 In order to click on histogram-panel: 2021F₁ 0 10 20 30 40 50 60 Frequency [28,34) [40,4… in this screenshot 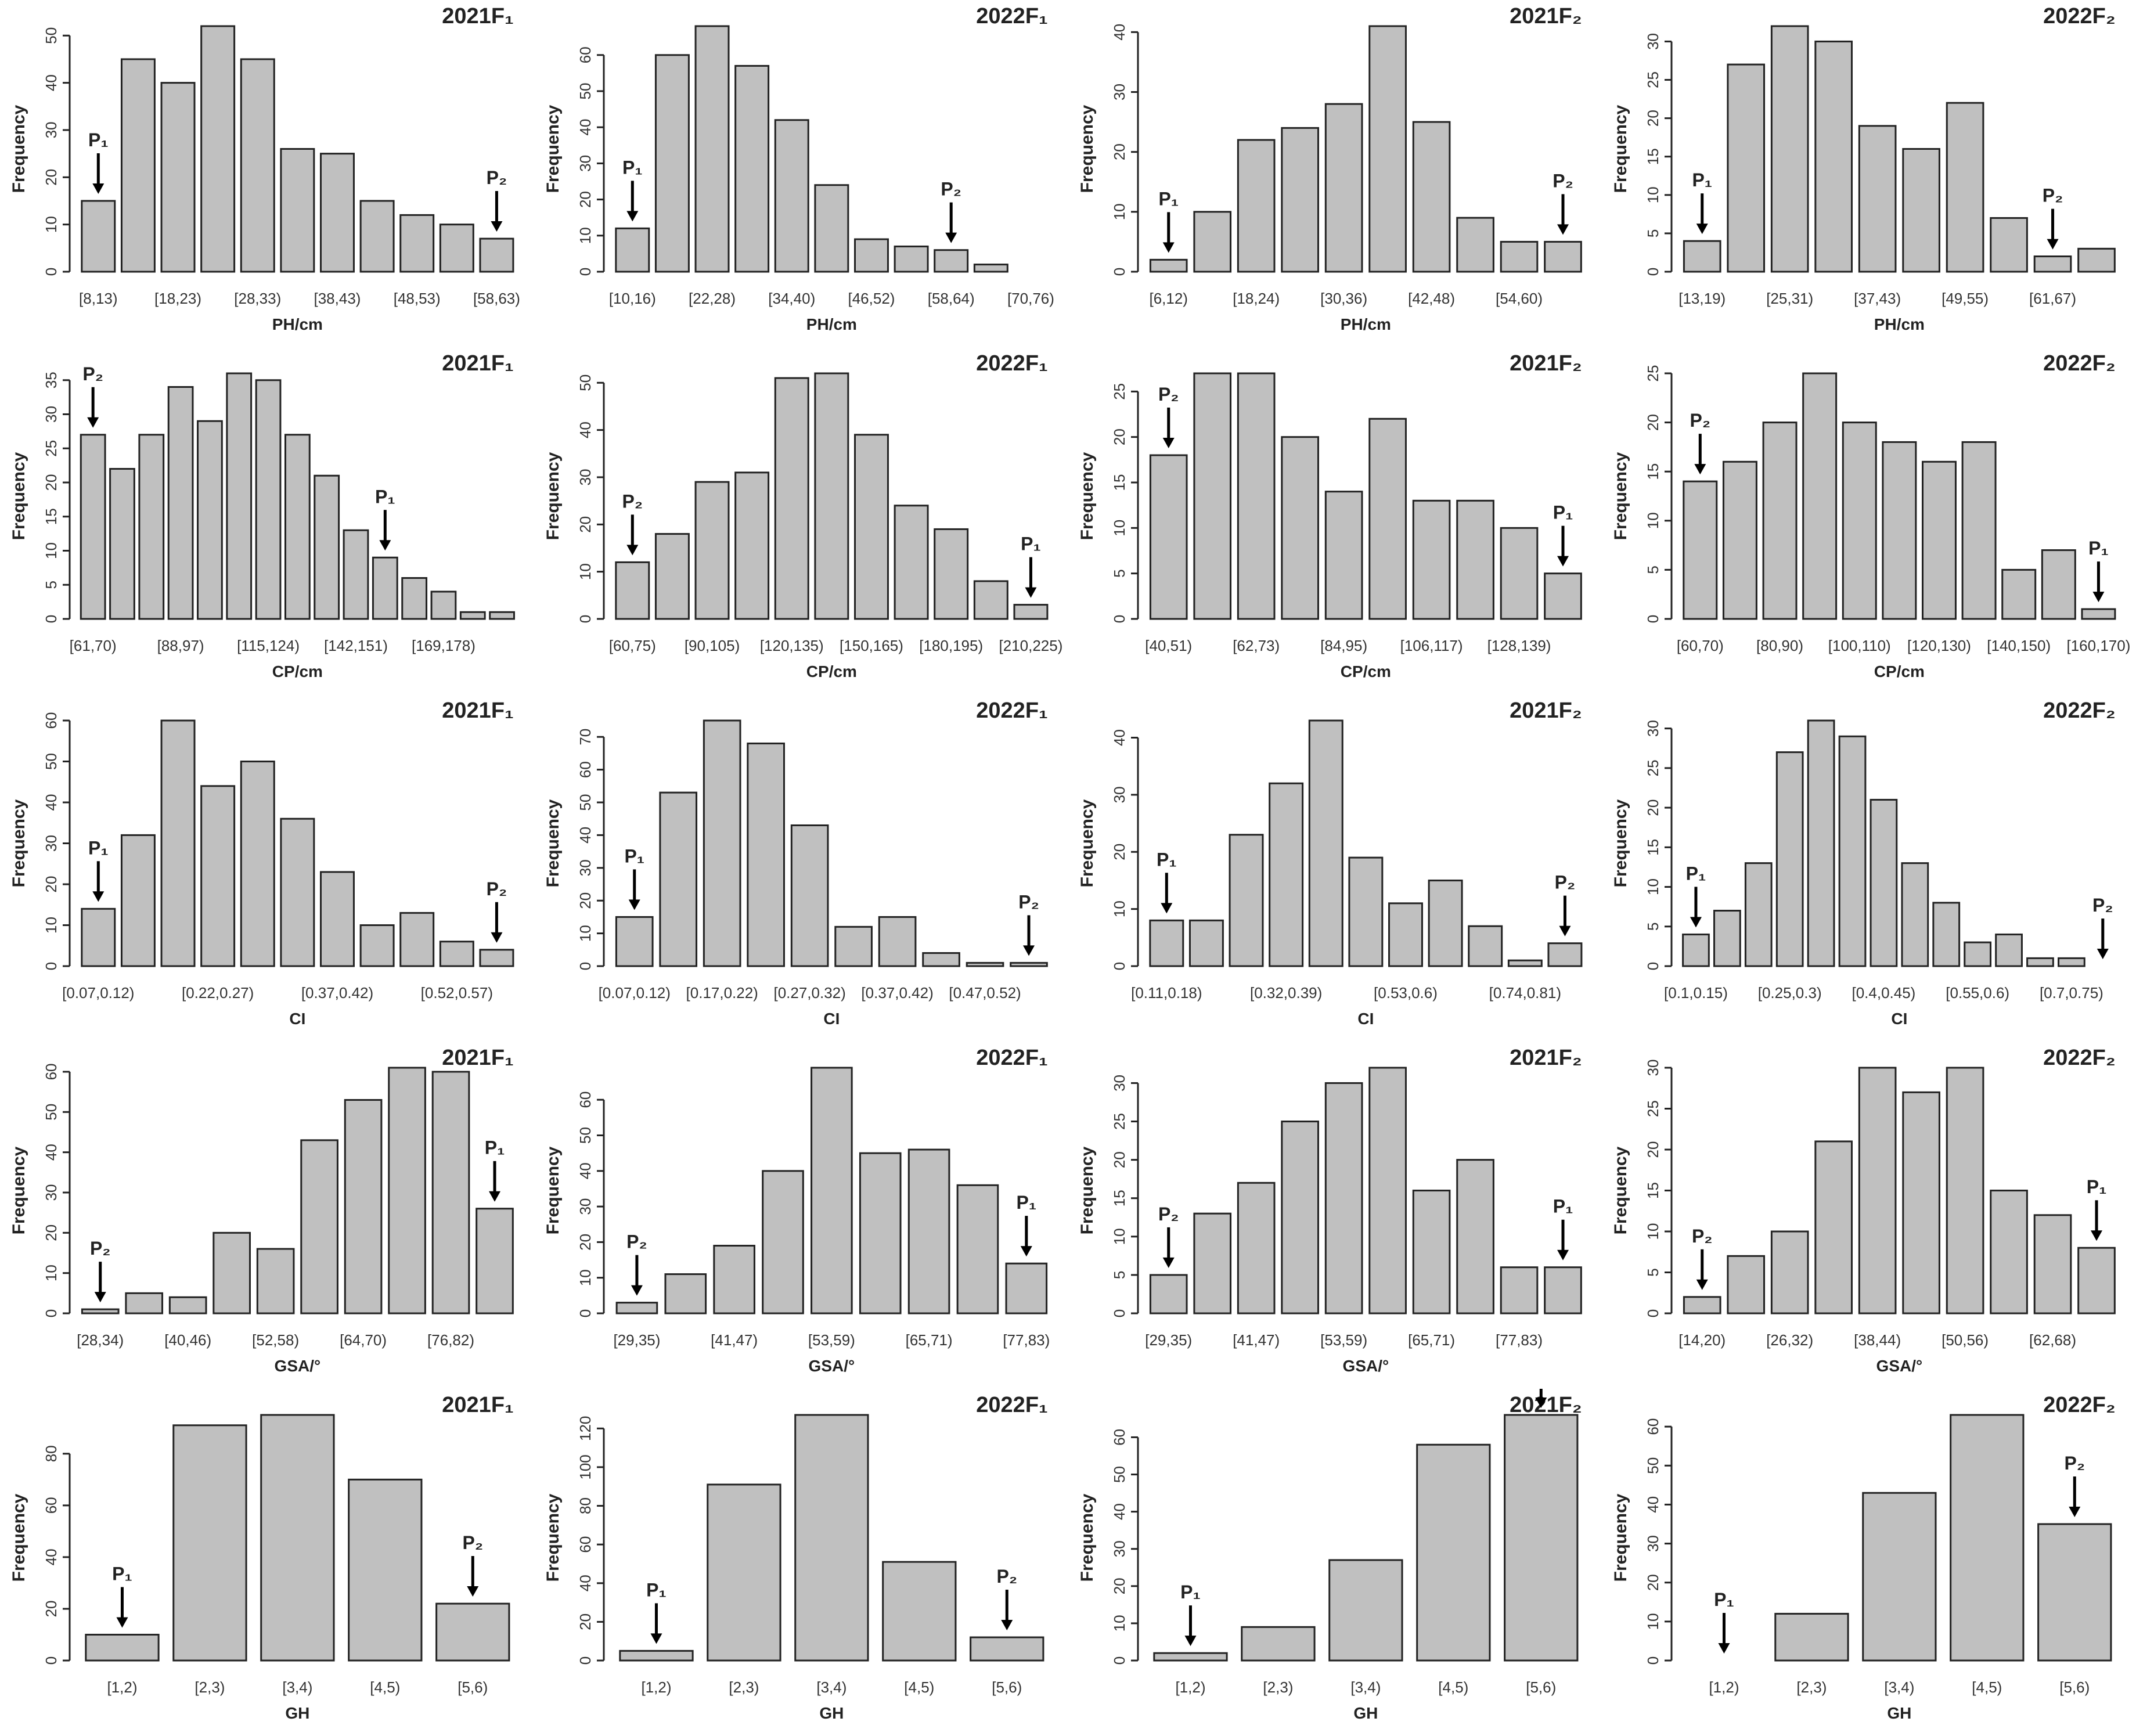, I will do `click(261, 1210)`.